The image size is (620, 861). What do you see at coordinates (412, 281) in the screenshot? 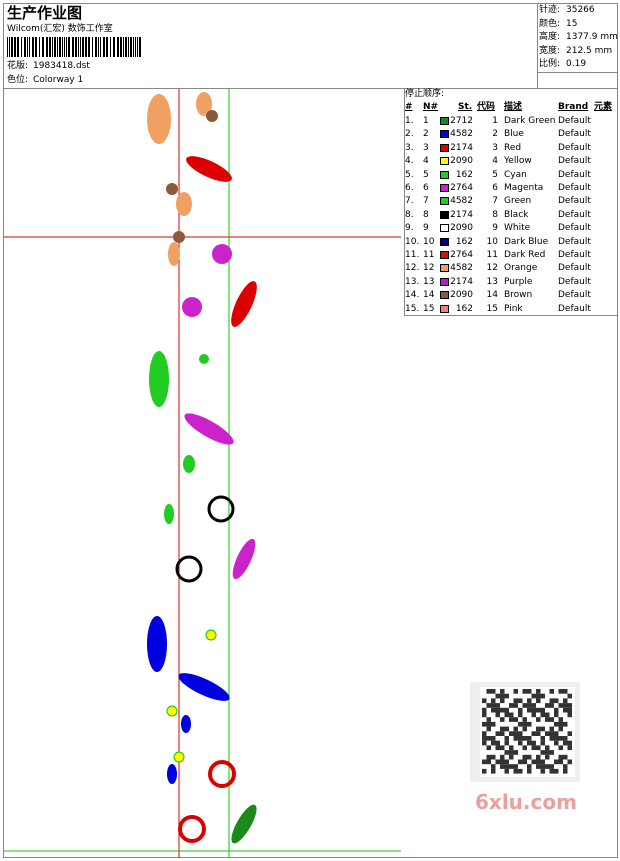
I see `row-number: 13.` at bounding box center [412, 281].